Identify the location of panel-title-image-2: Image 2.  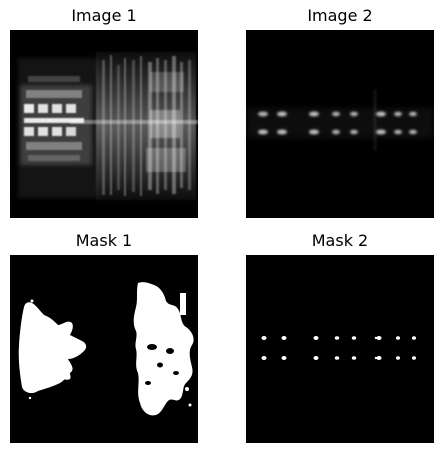
(340, 15).